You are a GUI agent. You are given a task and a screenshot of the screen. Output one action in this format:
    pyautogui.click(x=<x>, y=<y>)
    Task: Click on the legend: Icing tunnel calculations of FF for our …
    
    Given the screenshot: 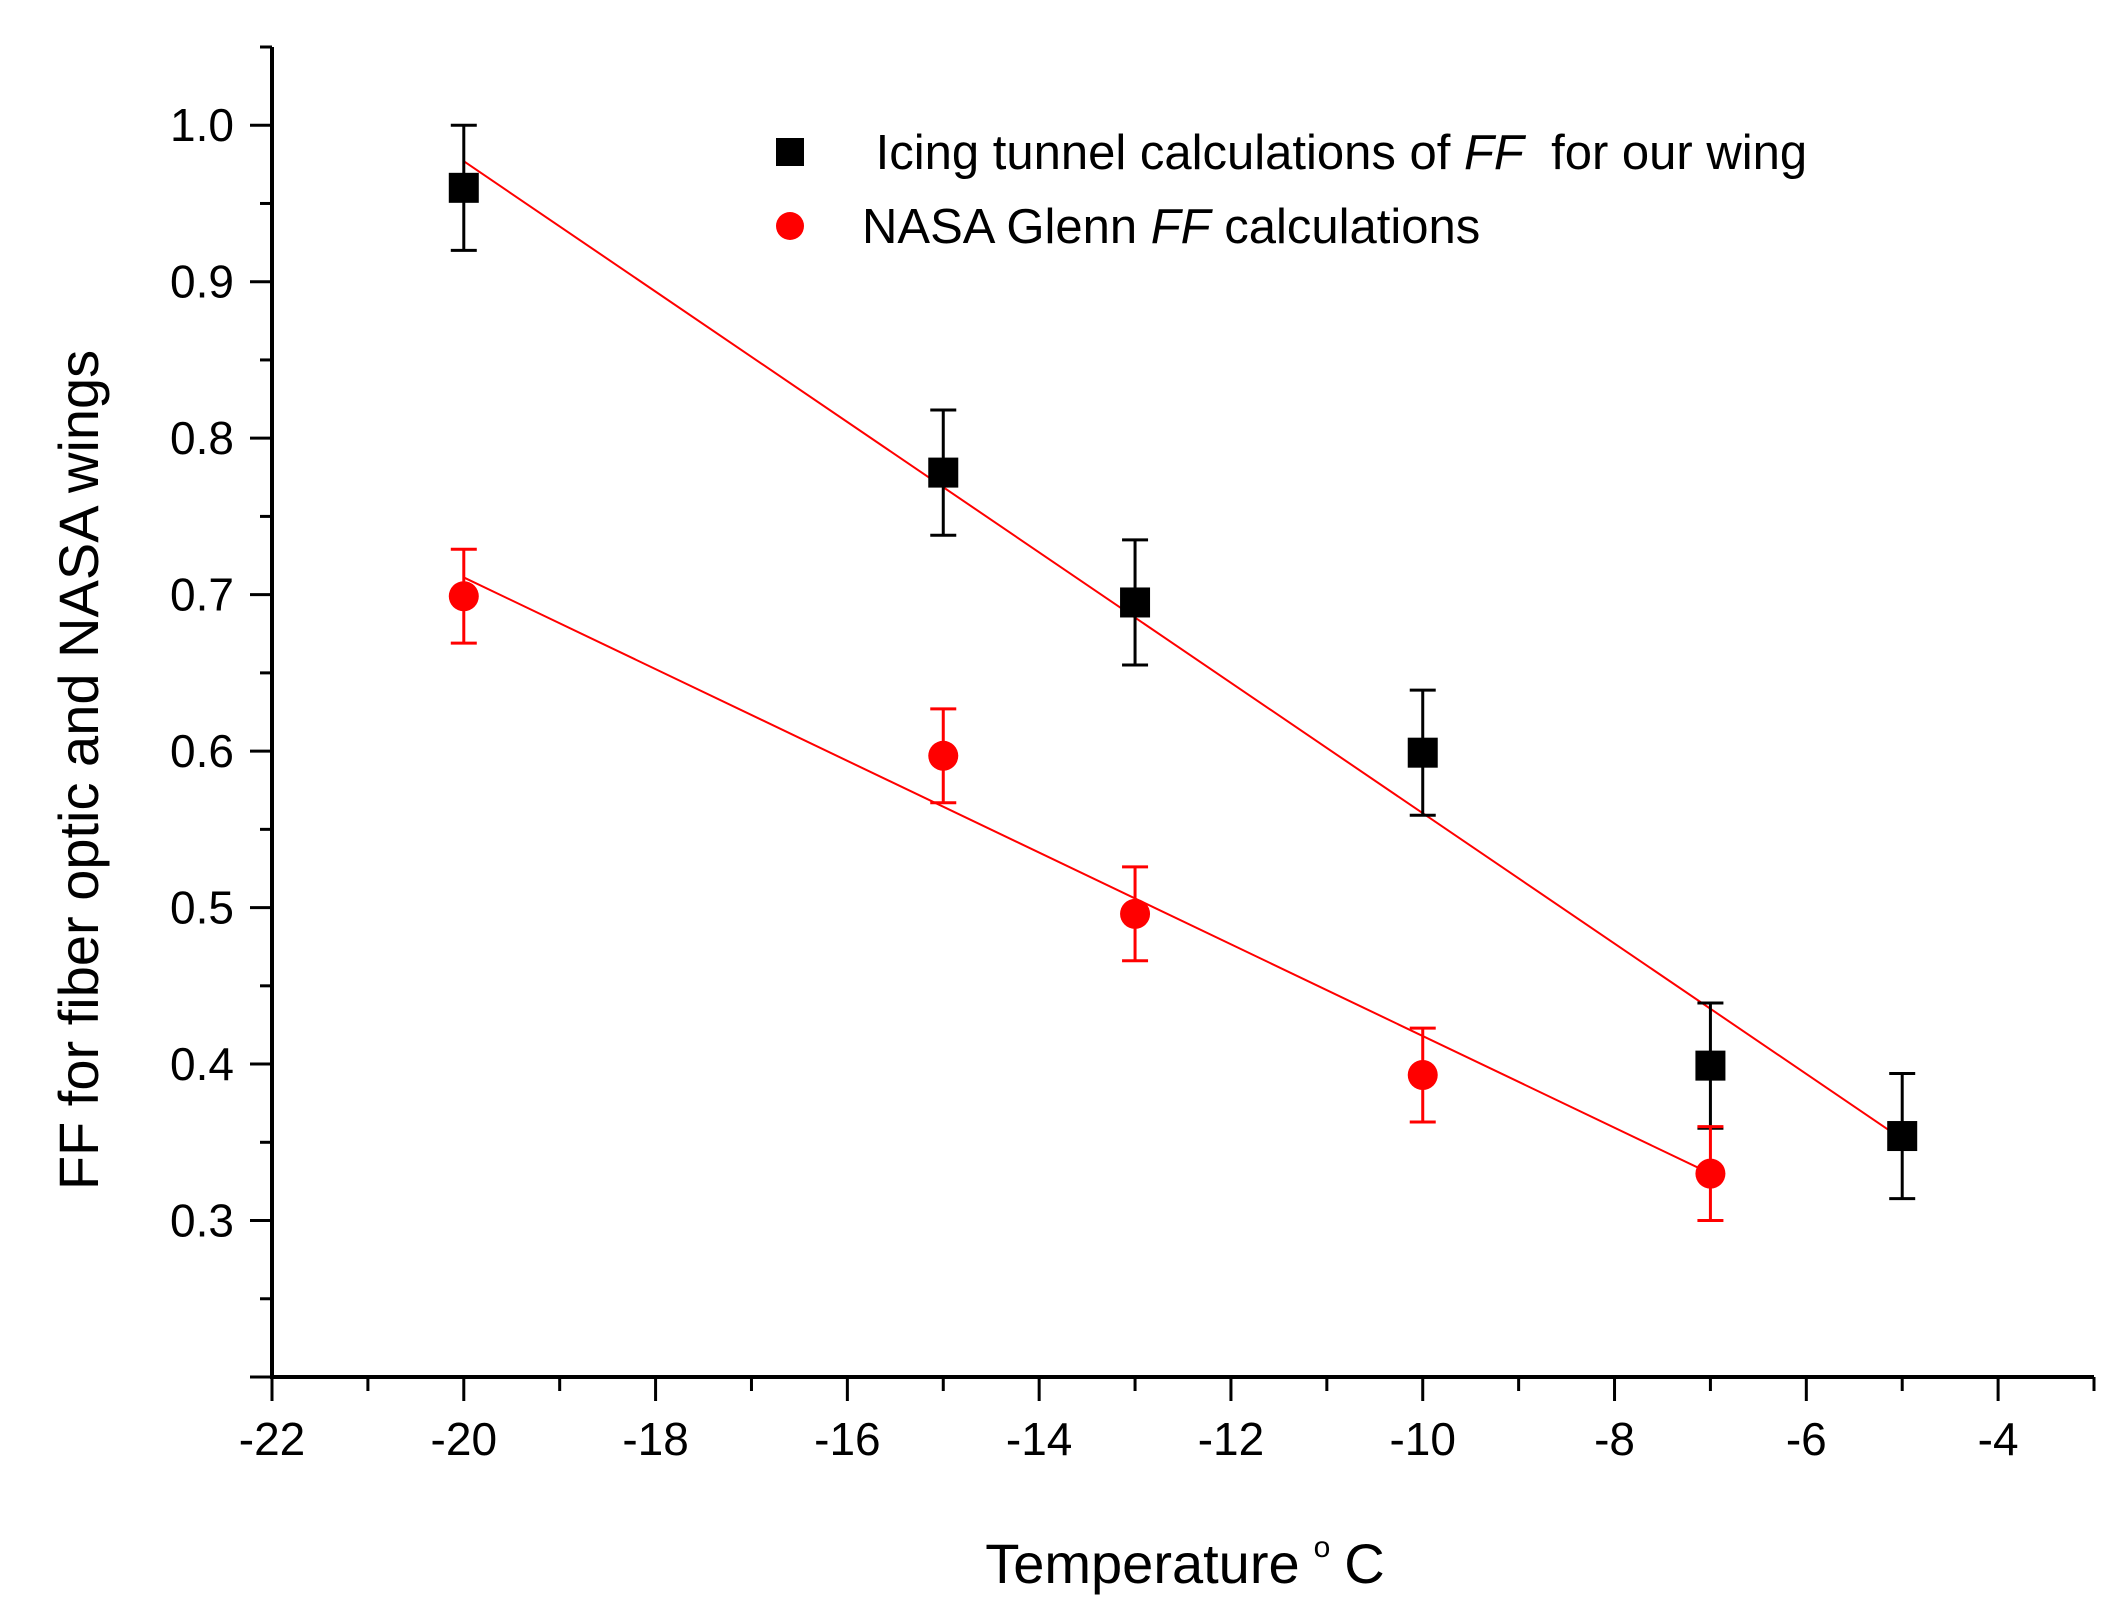 What is the action you would take?
    pyautogui.click(x=1291, y=190)
    